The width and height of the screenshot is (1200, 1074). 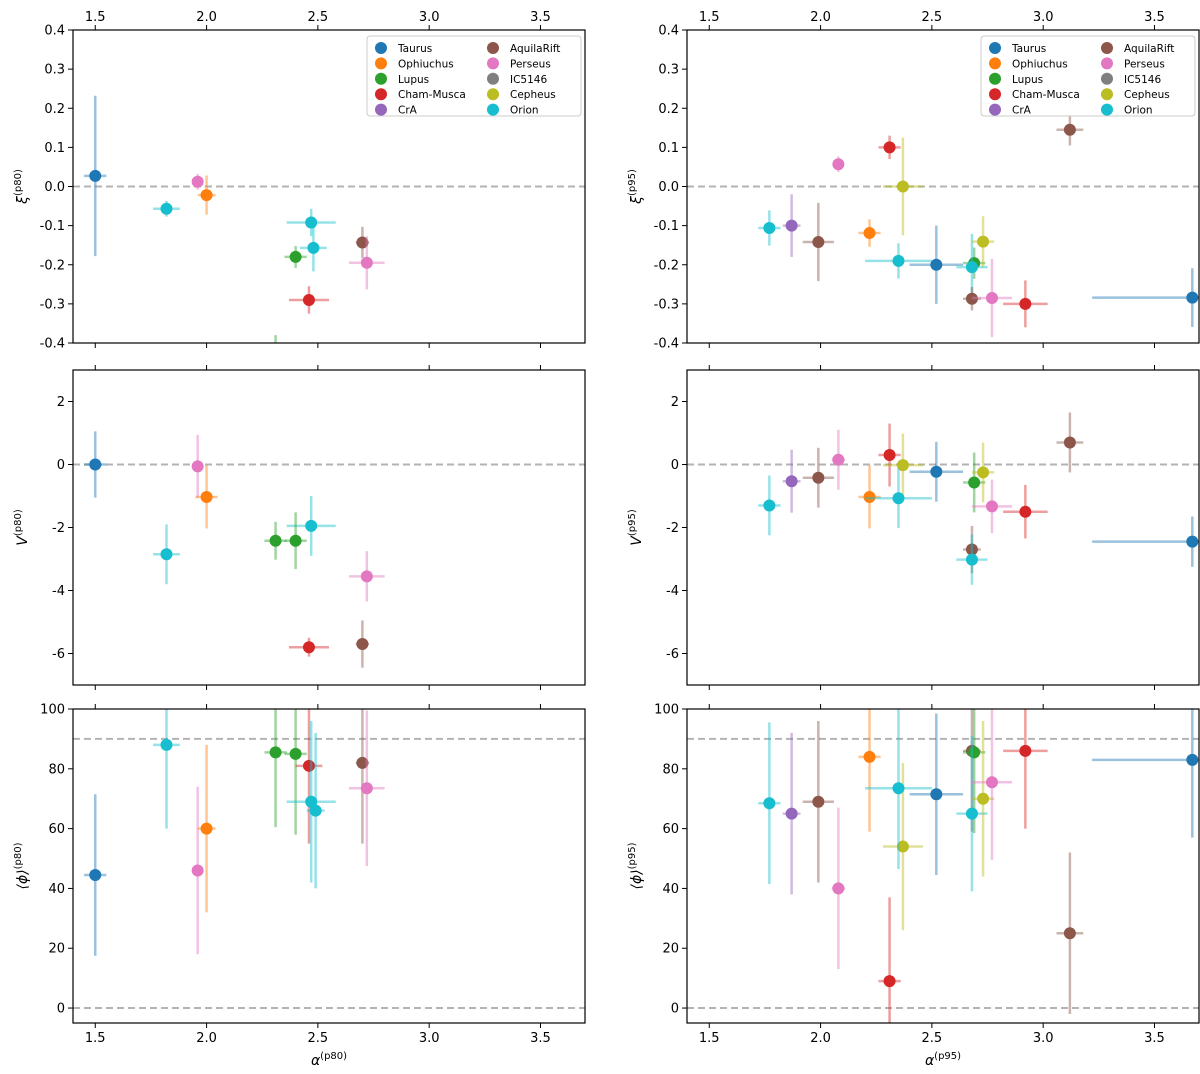 I want to click on y-tick-label: 0.0, so click(x=54, y=187).